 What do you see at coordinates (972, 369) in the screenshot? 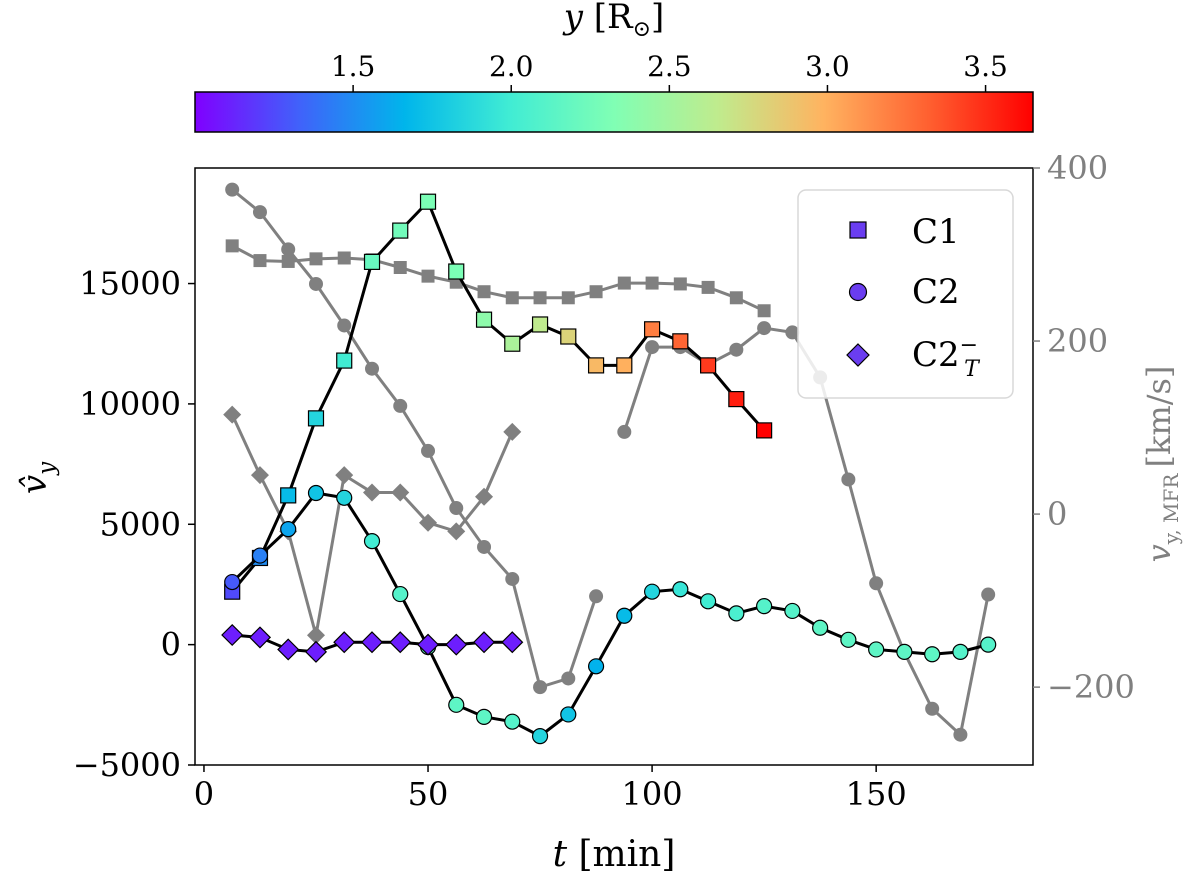
I see `legend-label-c2t-sub: T` at bounding box center [972, 369].